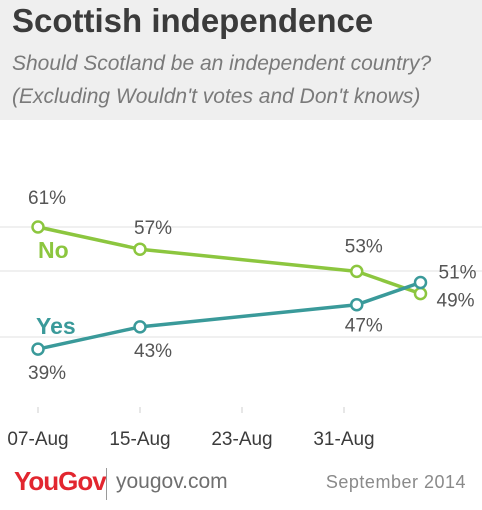 This screenshot has height=510, width=482. What do you see at coordinates (456, 301) in the screenshot?
I see `data-label-no: 49%` at bounding box center [456, 301].